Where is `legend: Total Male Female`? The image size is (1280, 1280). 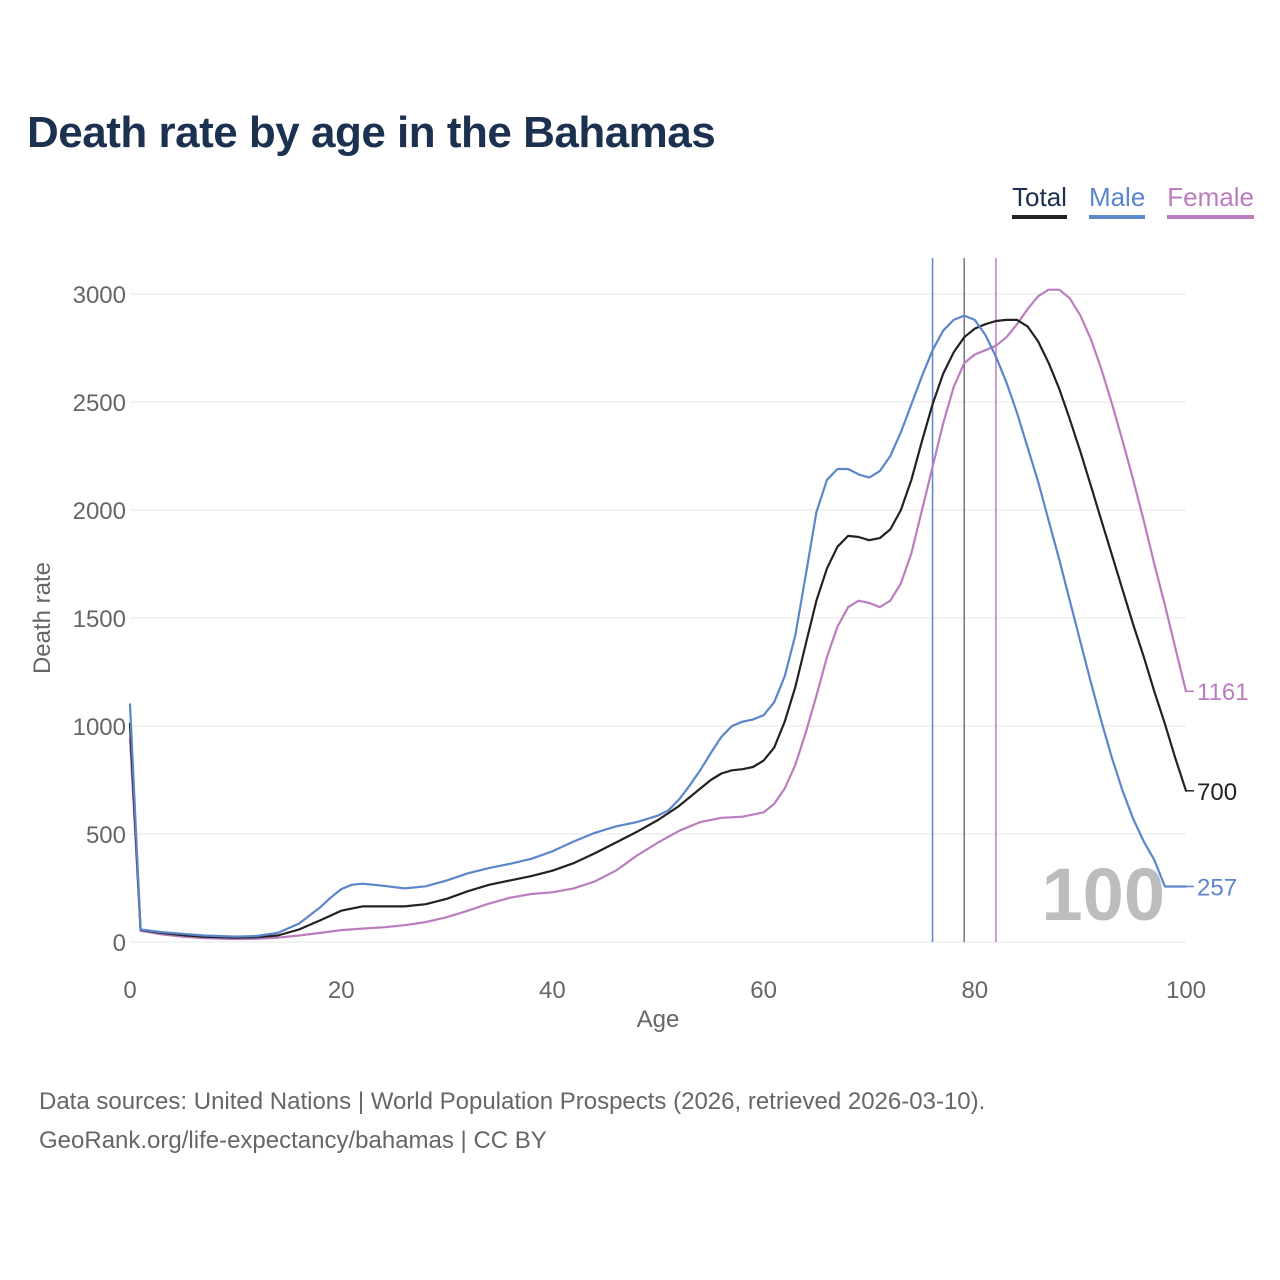 legend: Total Male Female is located at coordinates (1133, 200).